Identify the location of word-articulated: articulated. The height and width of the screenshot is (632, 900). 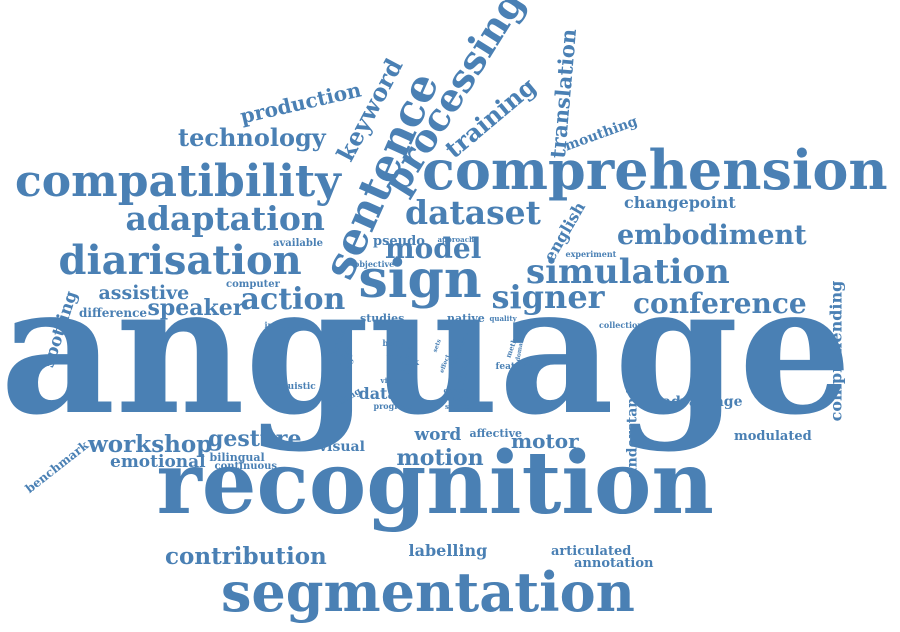
(591, 551).